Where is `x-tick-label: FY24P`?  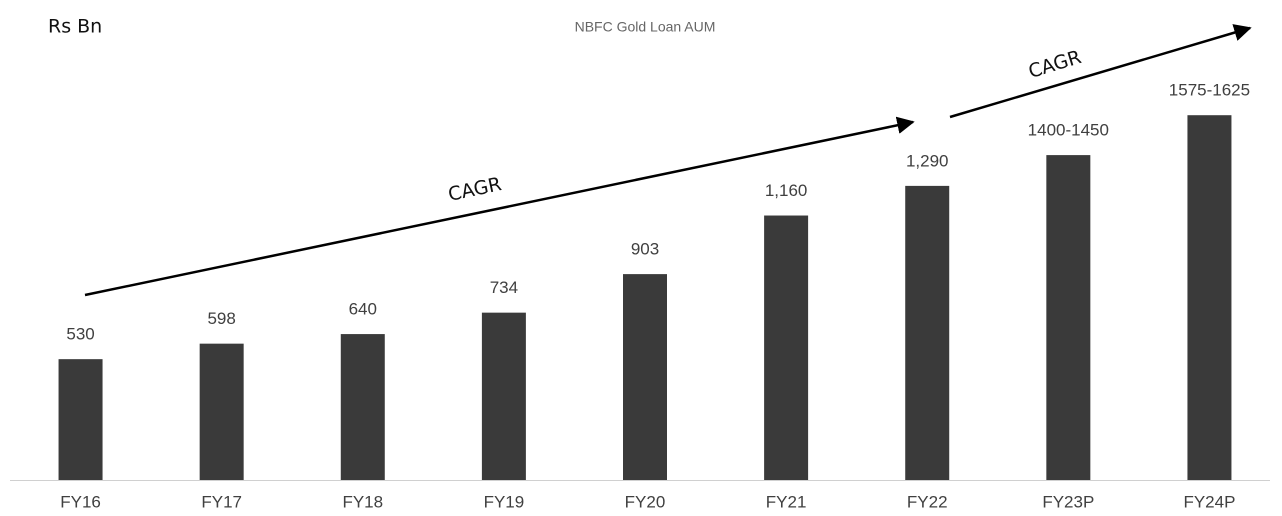 x-tick-label: FY24P is located at coordinates (1209, 501).